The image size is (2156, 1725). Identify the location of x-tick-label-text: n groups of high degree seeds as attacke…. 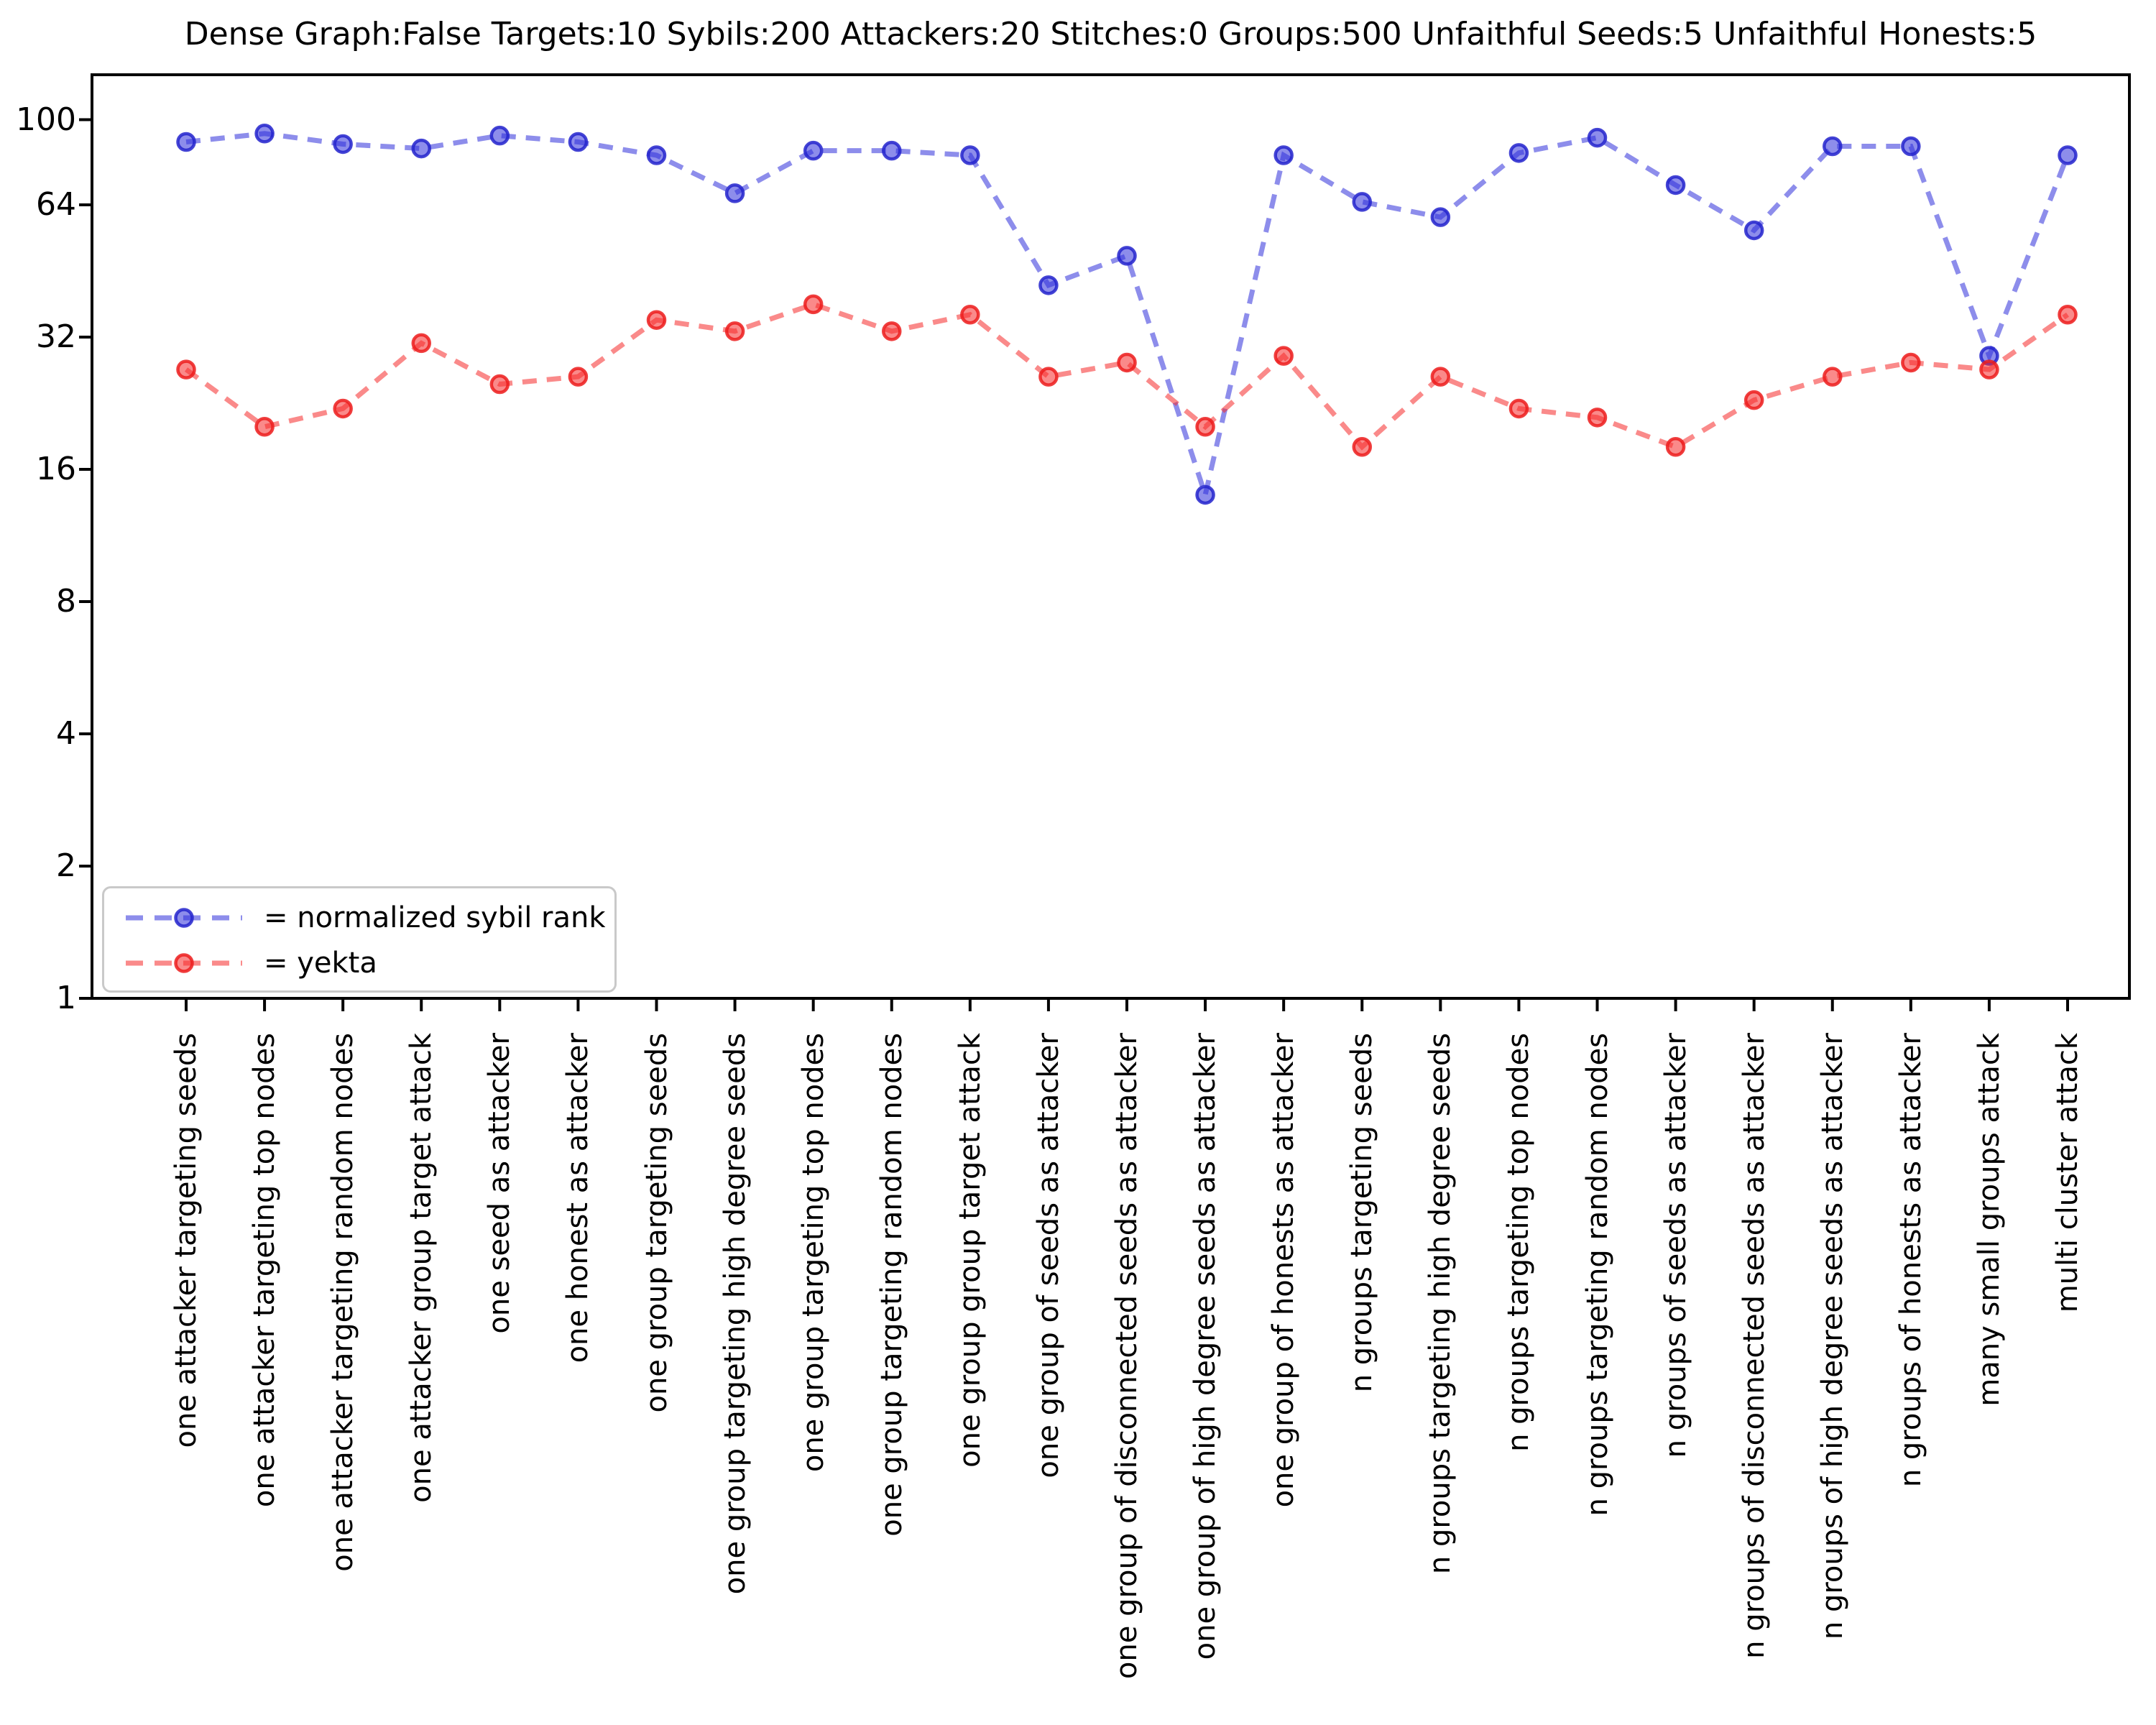
(1832, 1336).